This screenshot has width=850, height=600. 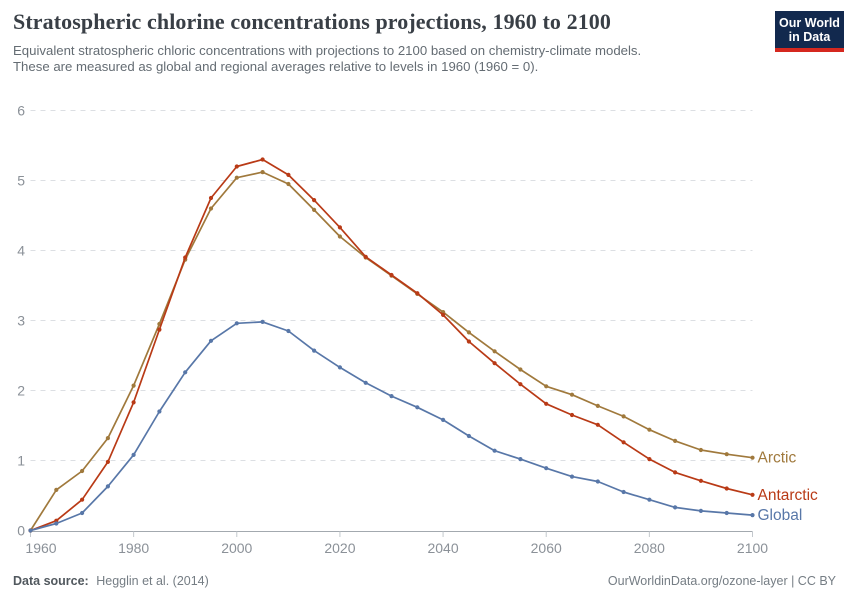 I want to click on x-axis-tick-label: 1960, so click(x=40, y=548).